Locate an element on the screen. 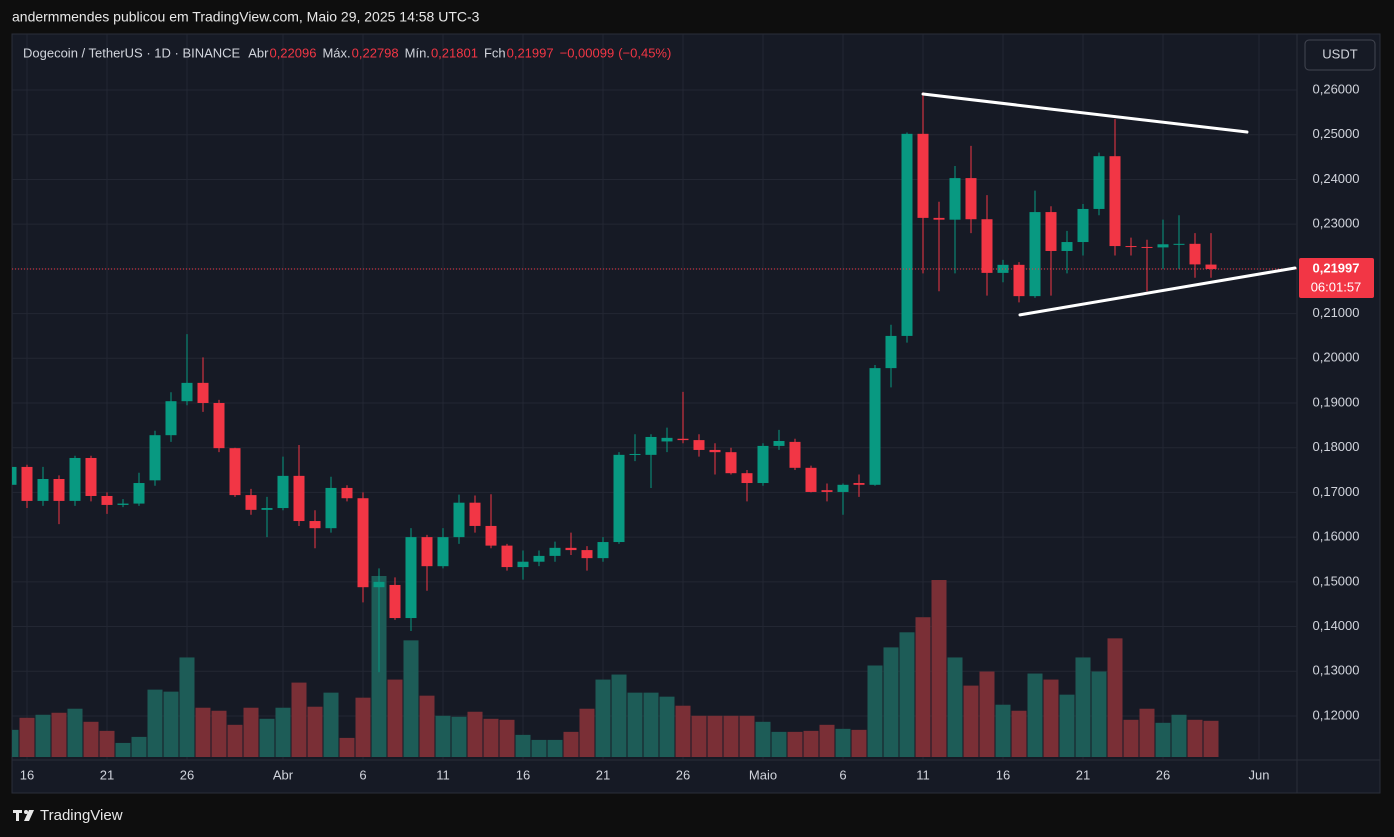  legend-value: 0,22096 is located at coordinates (292, 52).